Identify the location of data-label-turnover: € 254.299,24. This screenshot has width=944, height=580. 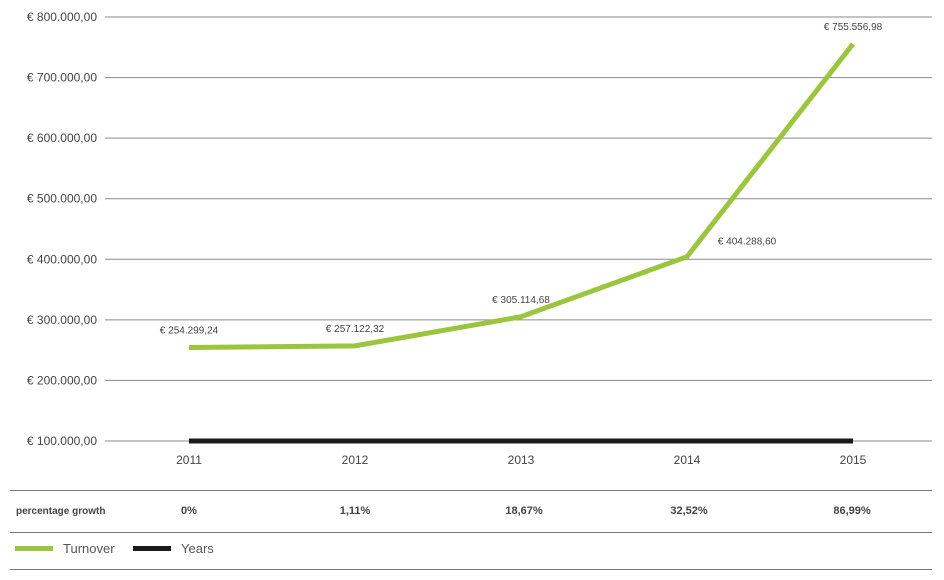
(189, 331).